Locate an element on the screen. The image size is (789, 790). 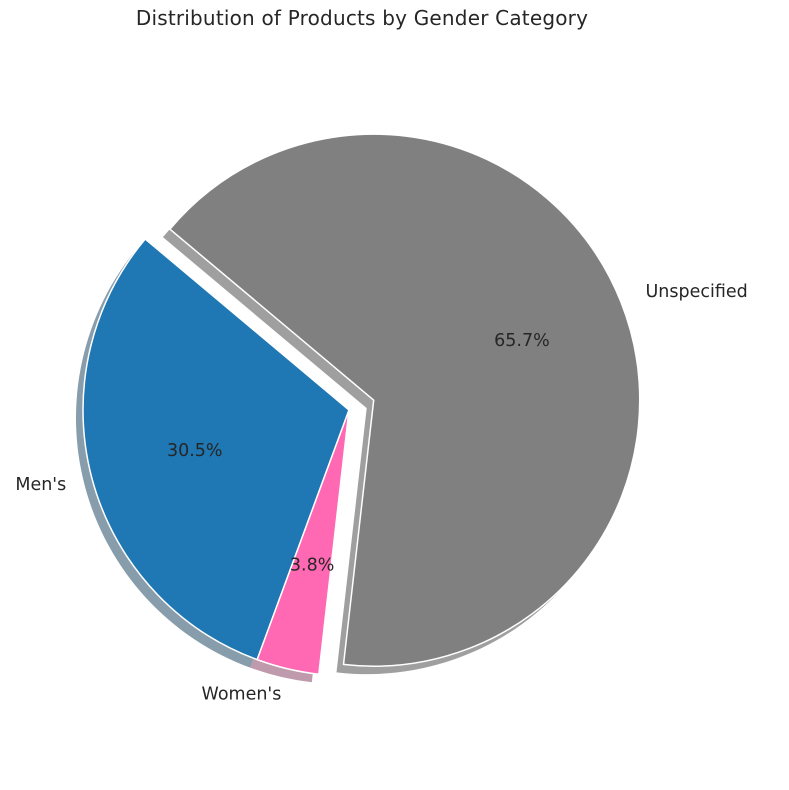
pct-women-s: 3.8% is located at coordinates (312, 565).